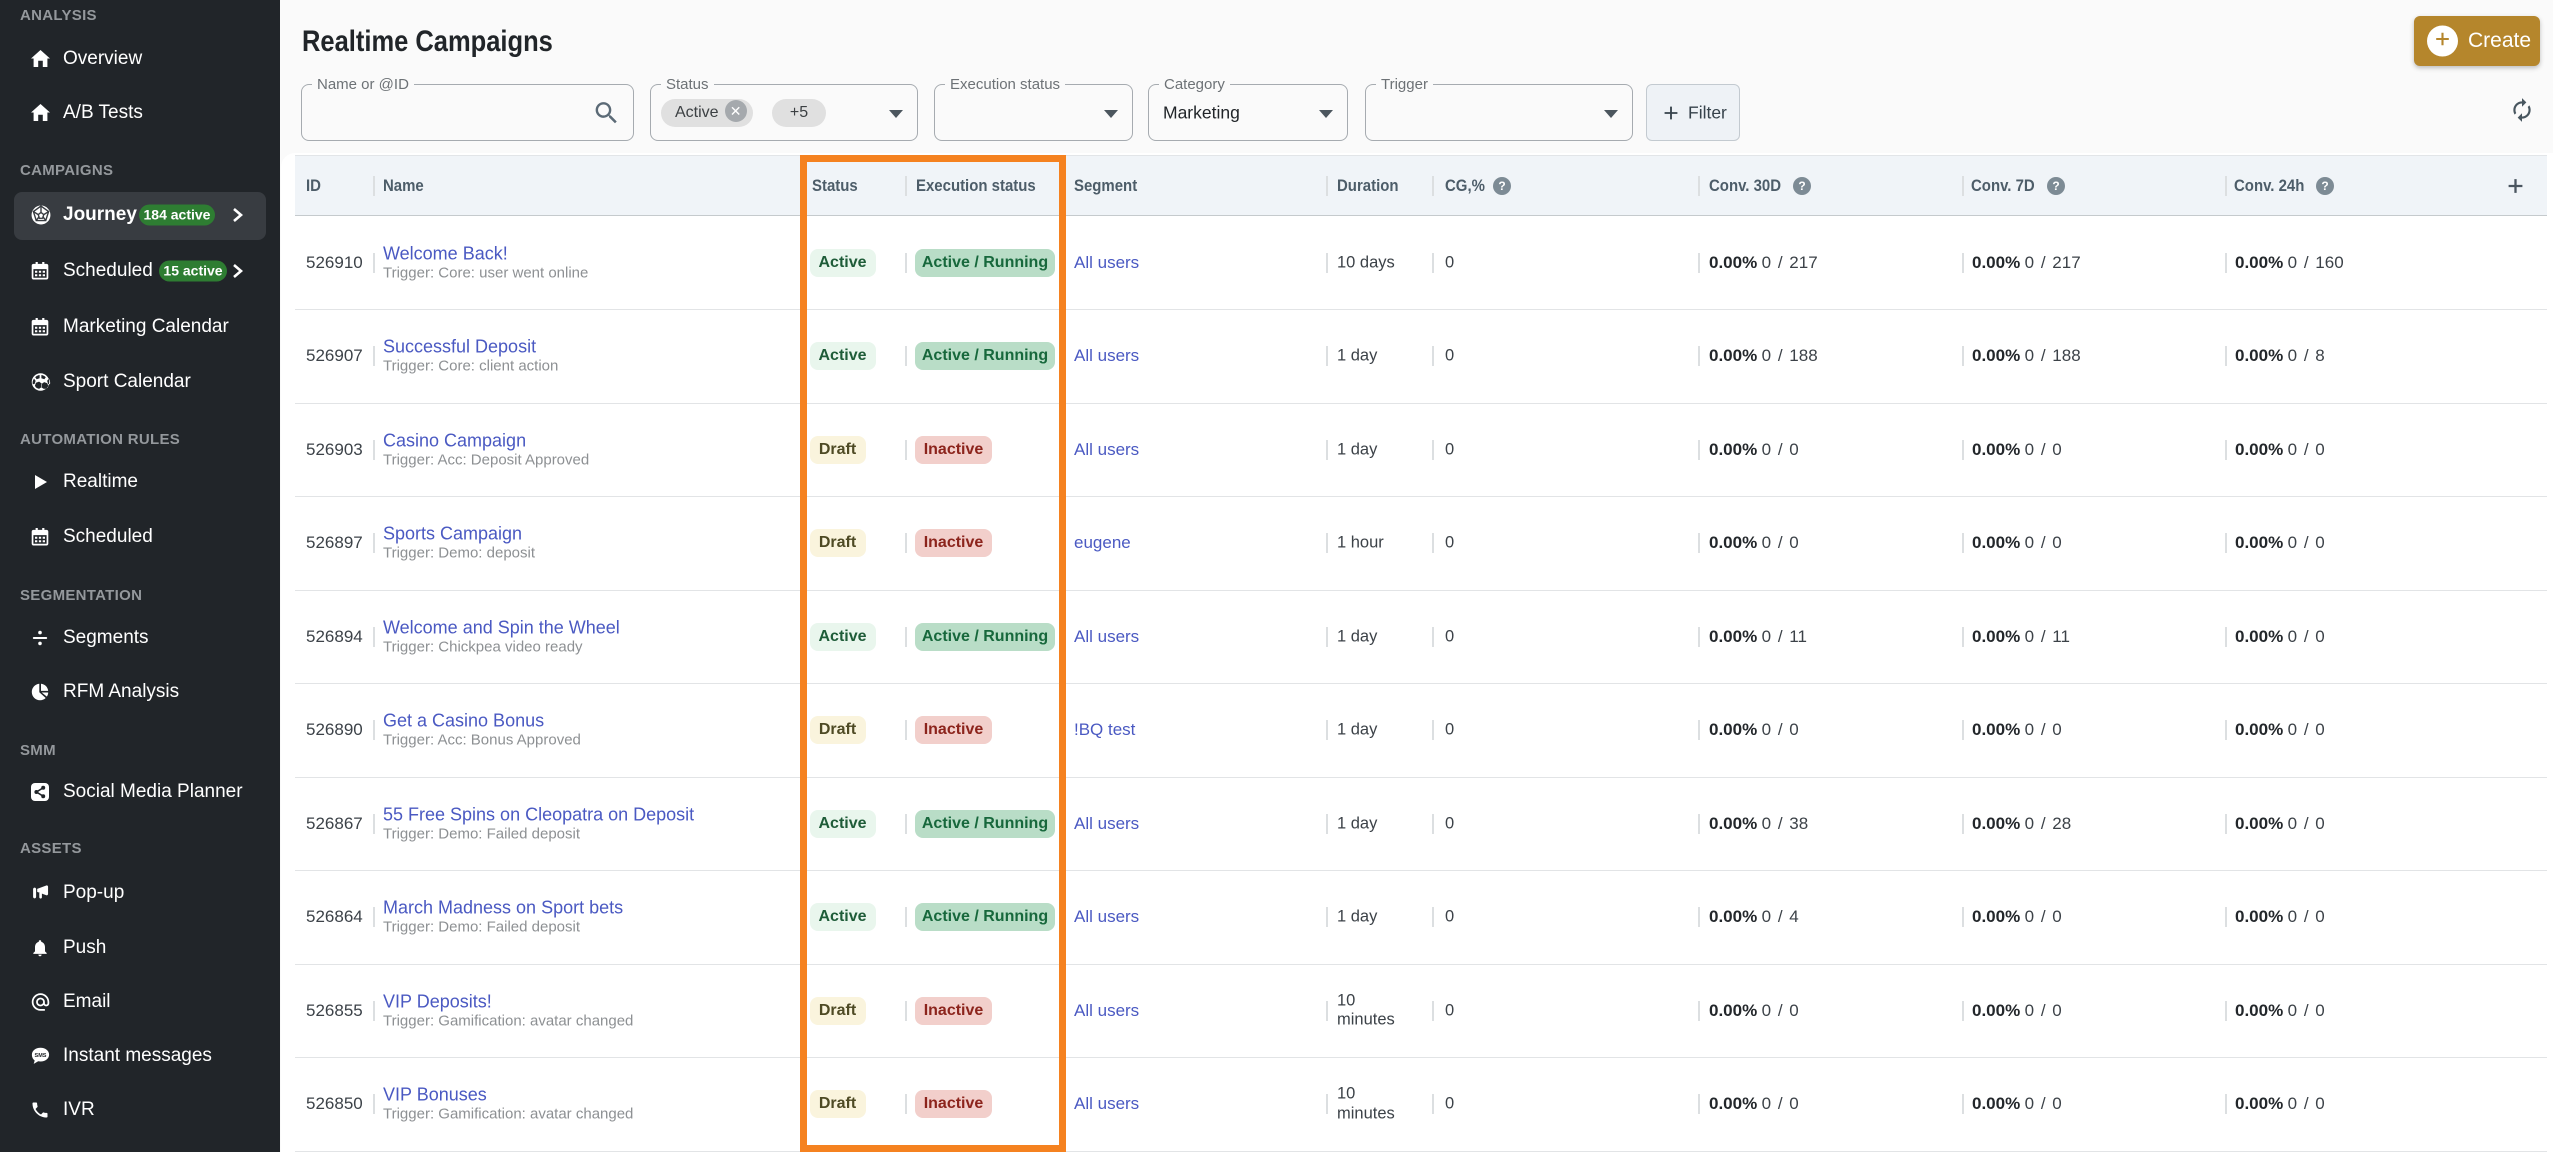 The image size is (2553, 1152). I want to click on svg-text: SMS, so click(41, 1056).